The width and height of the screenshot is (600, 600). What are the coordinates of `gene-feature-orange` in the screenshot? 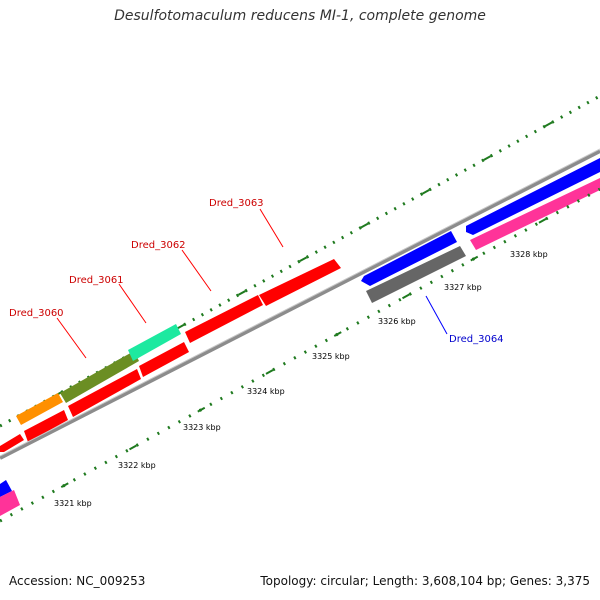 It's located at (39, 409).